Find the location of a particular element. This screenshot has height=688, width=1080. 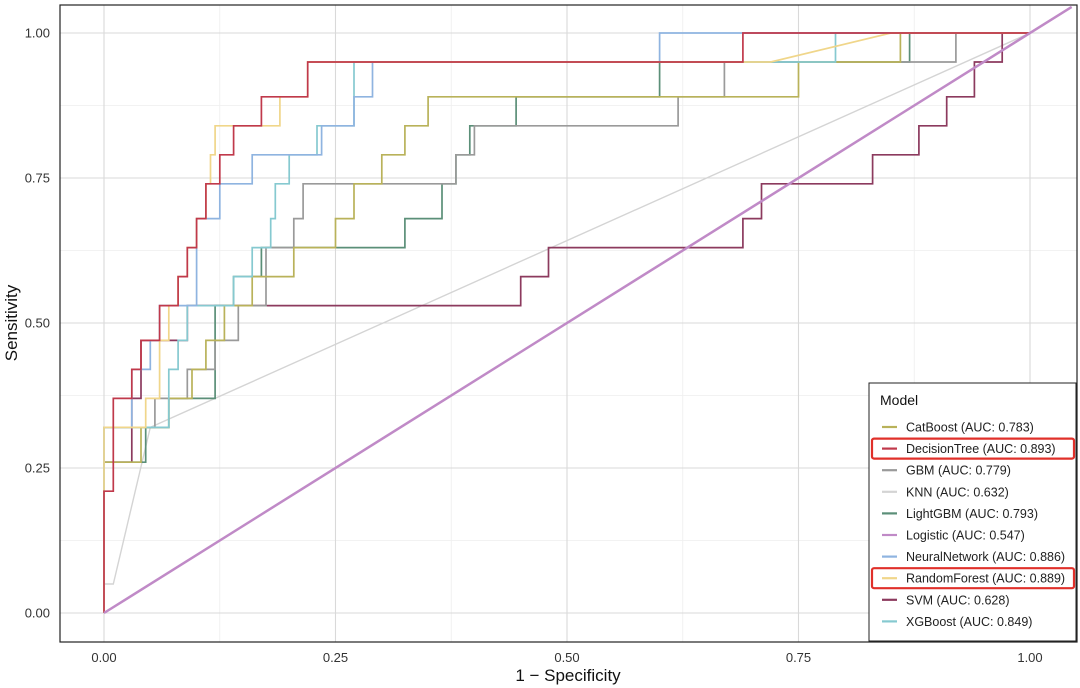

x-tick-label: 0.25 is located at coordinates (335, 657).